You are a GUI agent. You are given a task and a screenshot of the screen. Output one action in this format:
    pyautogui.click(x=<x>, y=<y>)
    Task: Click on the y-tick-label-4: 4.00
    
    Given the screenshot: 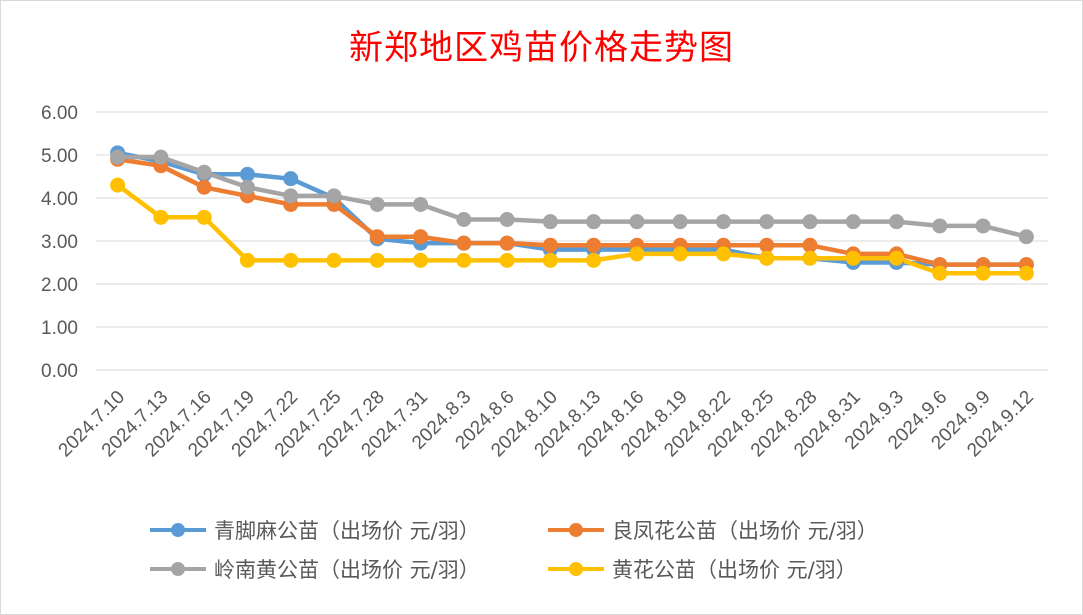 What is the action you would take?
    pyautogui.click(x=59, y=199)
    